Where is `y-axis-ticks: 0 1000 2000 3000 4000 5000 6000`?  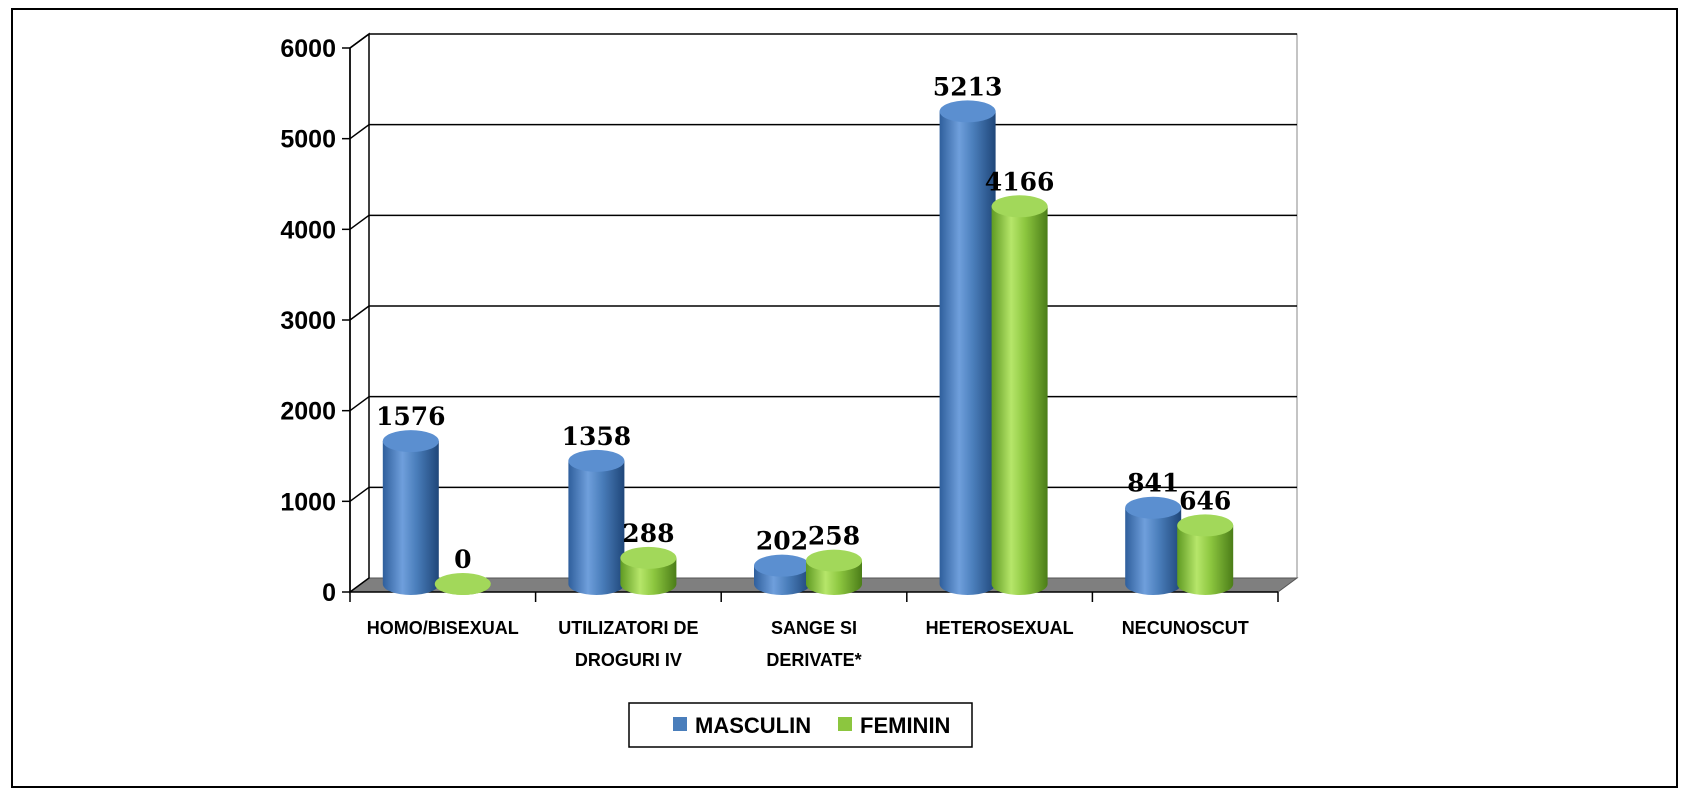
y-axis-ticks: 0 1000 2000 3000 4000 5000 6000 is located at coordinates (315, 321).